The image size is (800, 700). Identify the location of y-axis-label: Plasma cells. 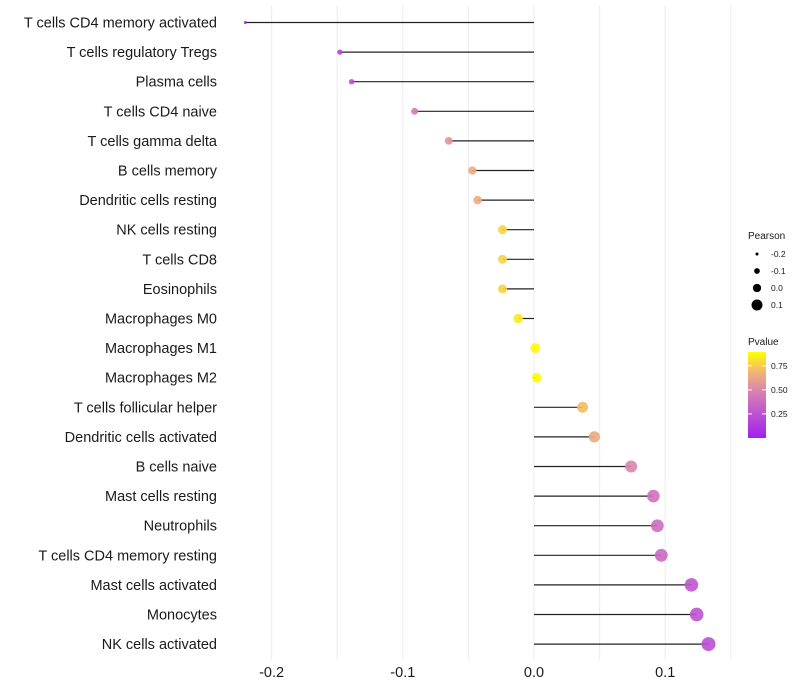
(176, 83).